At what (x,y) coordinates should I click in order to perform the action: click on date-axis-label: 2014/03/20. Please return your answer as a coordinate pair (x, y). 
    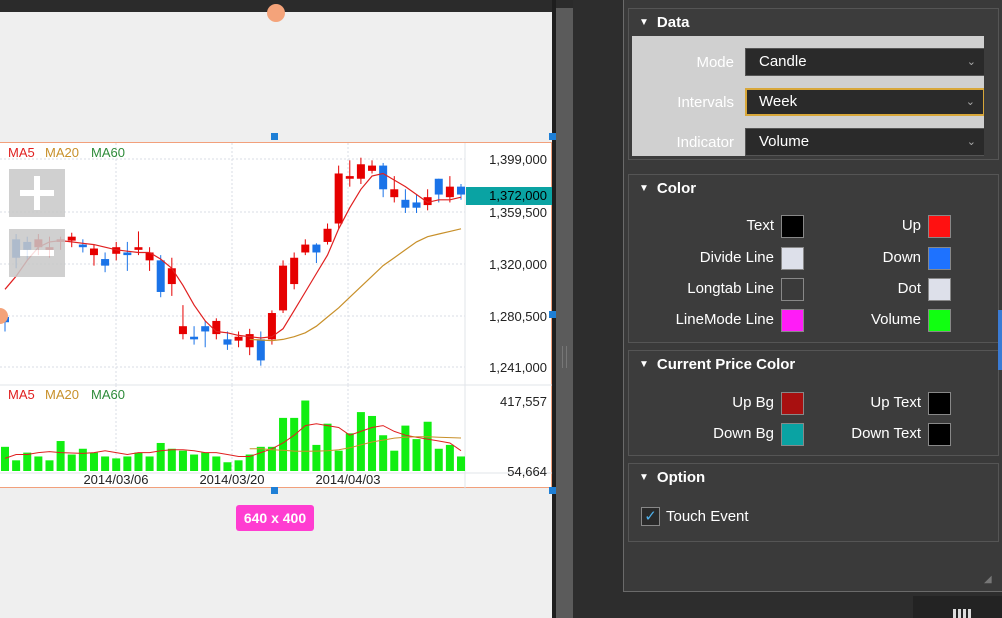
    Looking at the image, I should click on (231, 479).